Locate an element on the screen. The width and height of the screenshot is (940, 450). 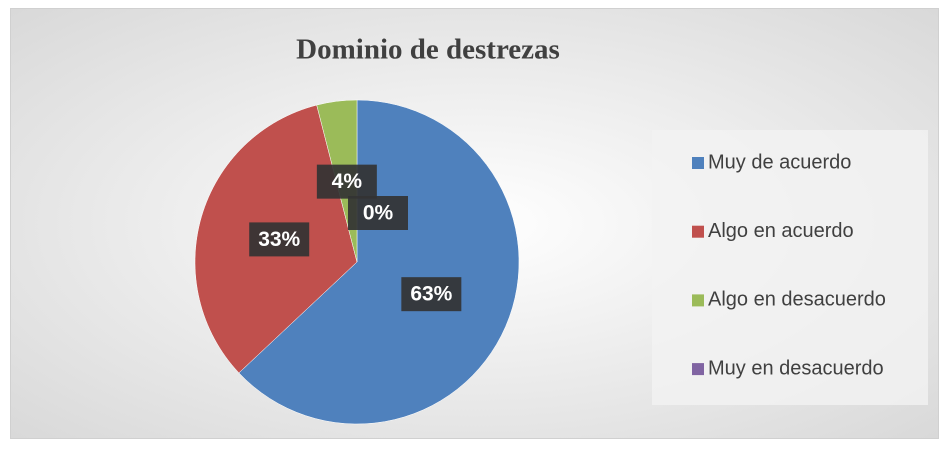
data-labels: 63% 33% 4%0% is located at coordinates (355, 238).